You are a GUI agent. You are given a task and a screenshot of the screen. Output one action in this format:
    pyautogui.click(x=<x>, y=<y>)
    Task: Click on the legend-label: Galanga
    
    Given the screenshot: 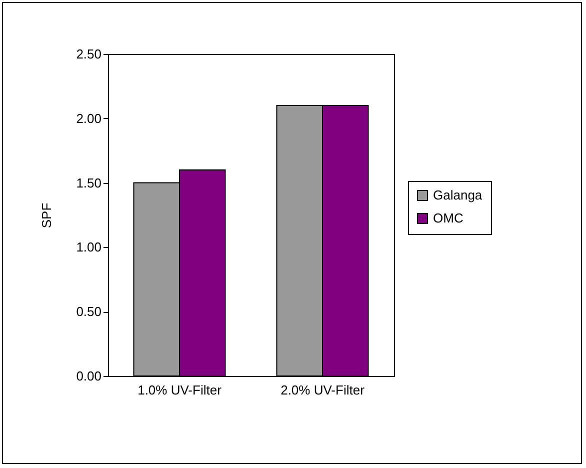 What is the action you would take?
    pyautogui.click(x=458, y=195)
    